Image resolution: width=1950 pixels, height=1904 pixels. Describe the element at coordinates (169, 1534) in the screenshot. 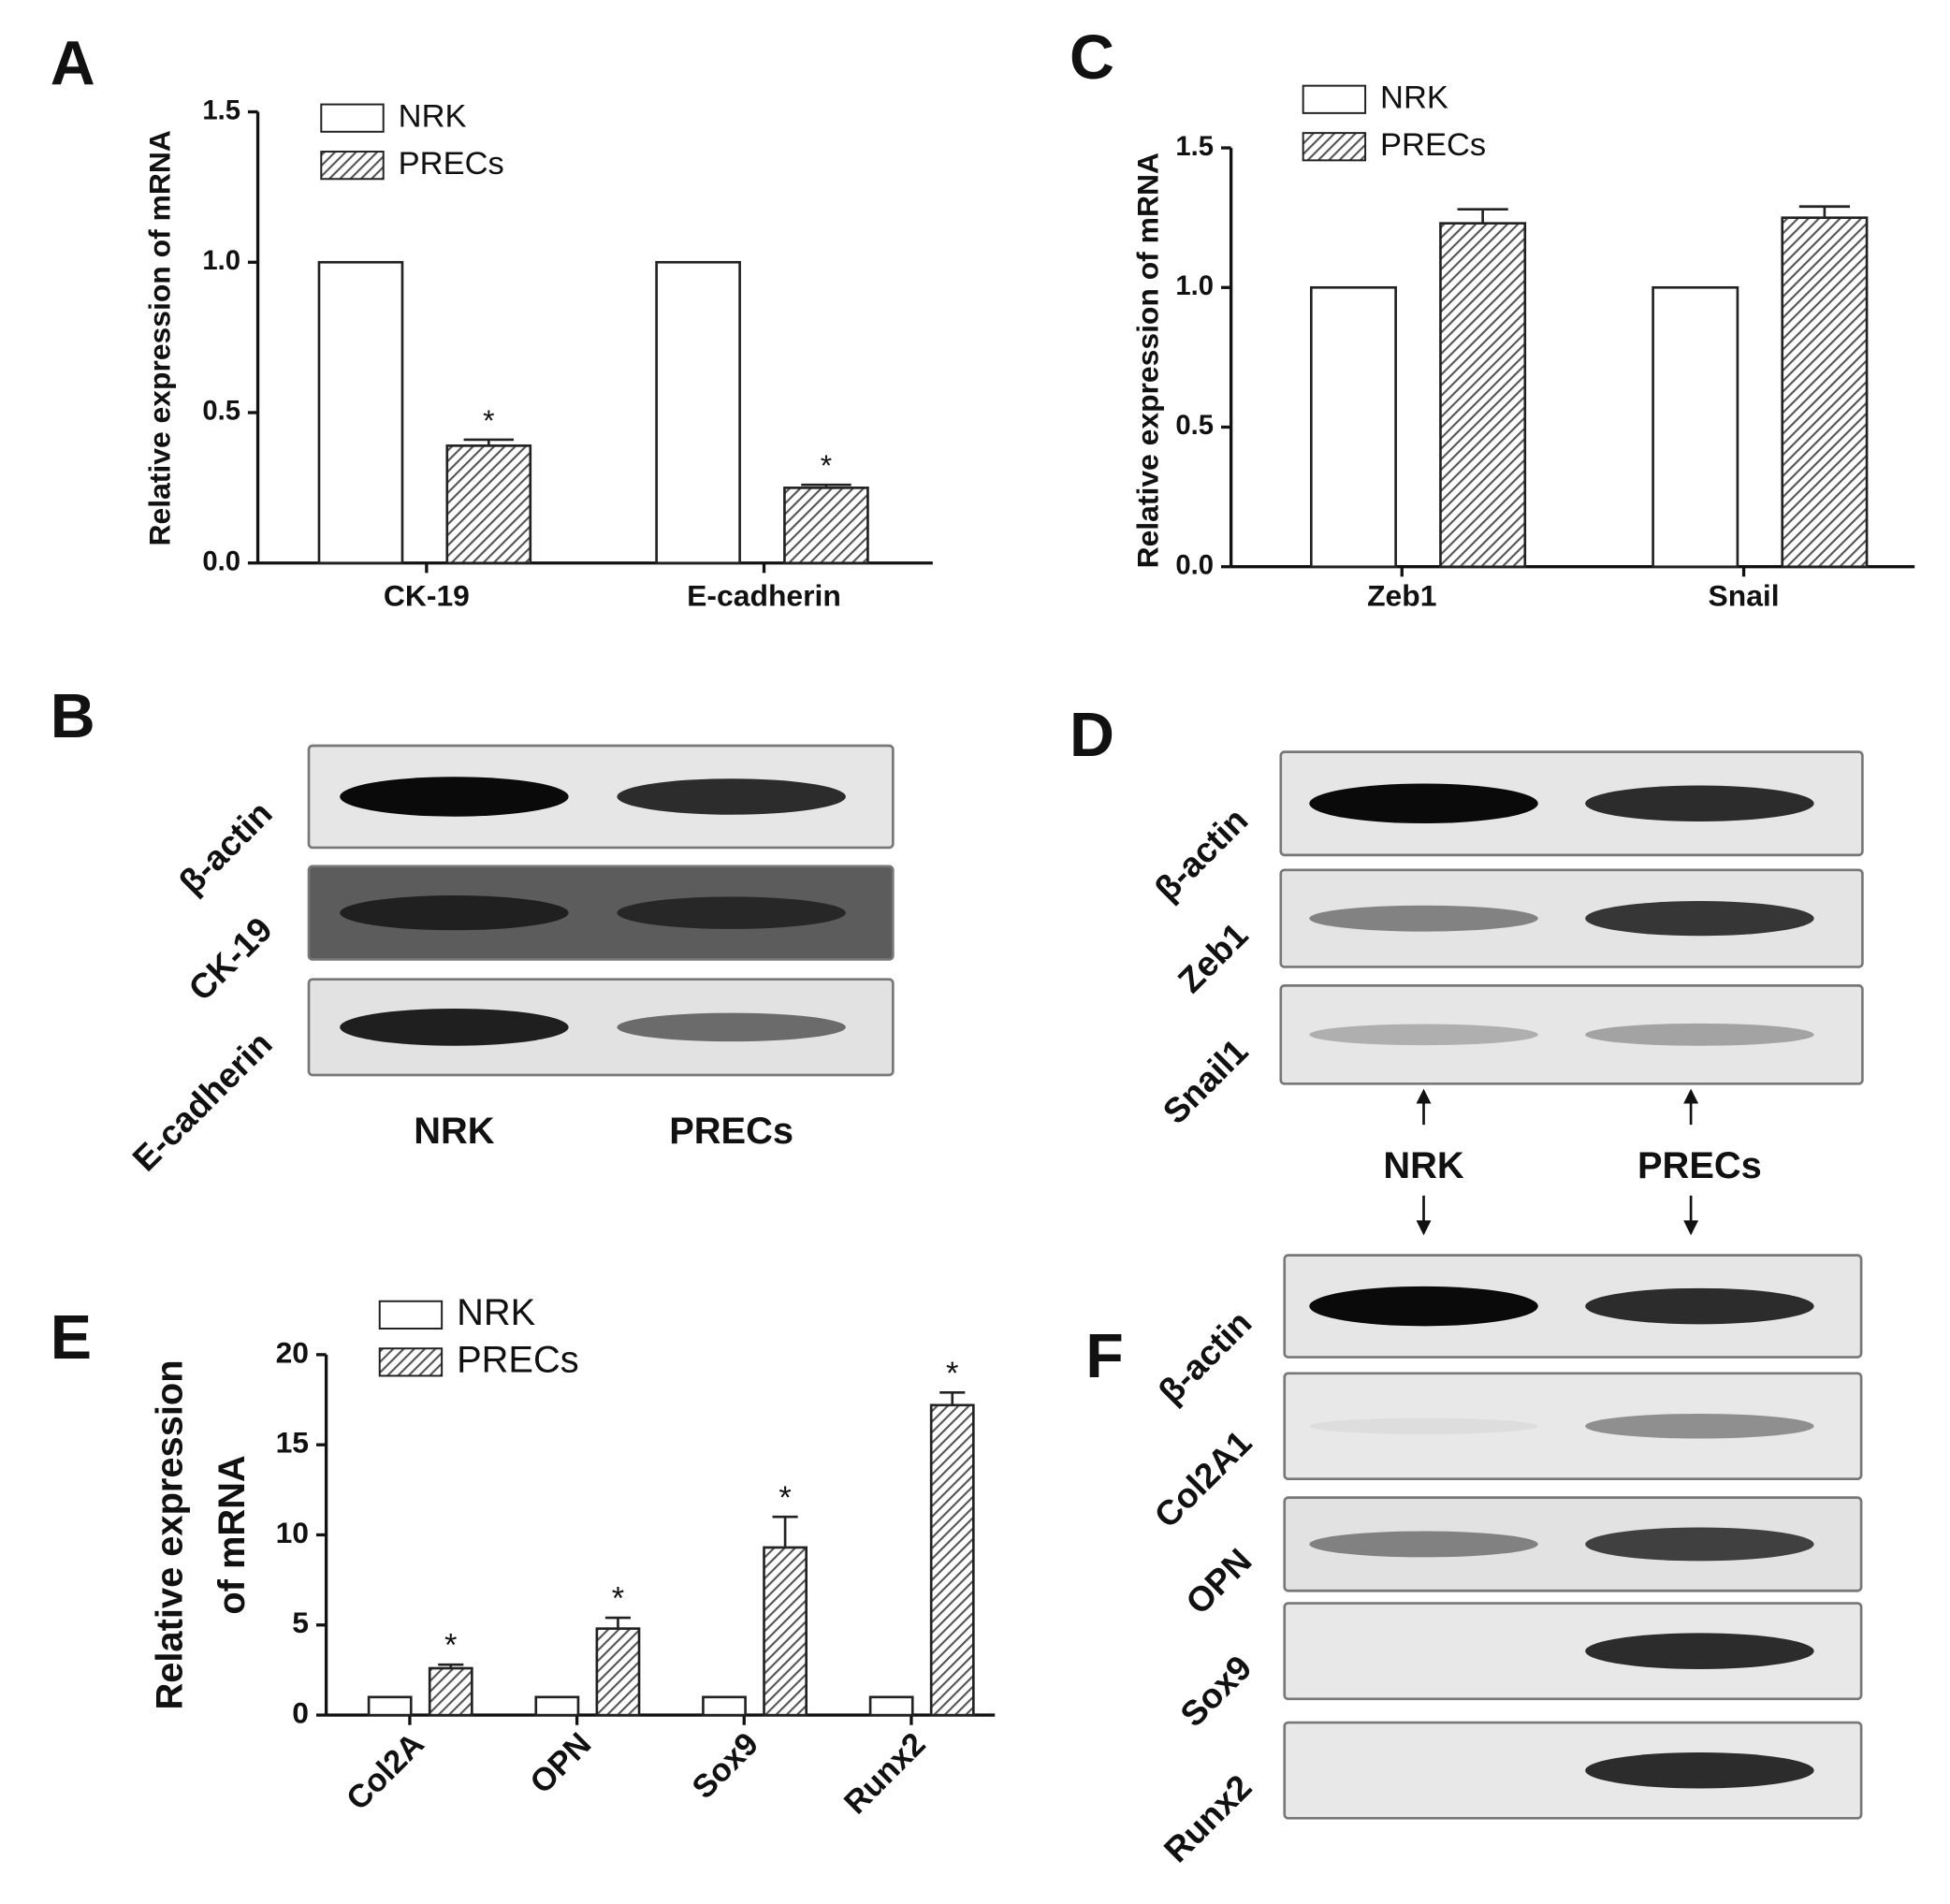

I see `y-axis-label: Relative expression` at that location.